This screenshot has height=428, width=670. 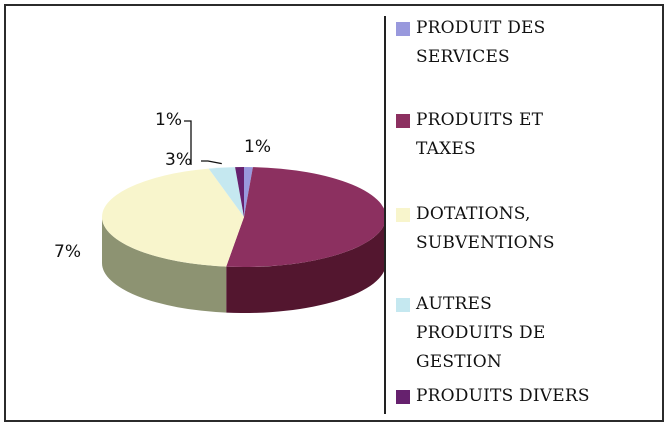 I want to click on pie-side-produits-et-taxes, so click(x=306, y=265).